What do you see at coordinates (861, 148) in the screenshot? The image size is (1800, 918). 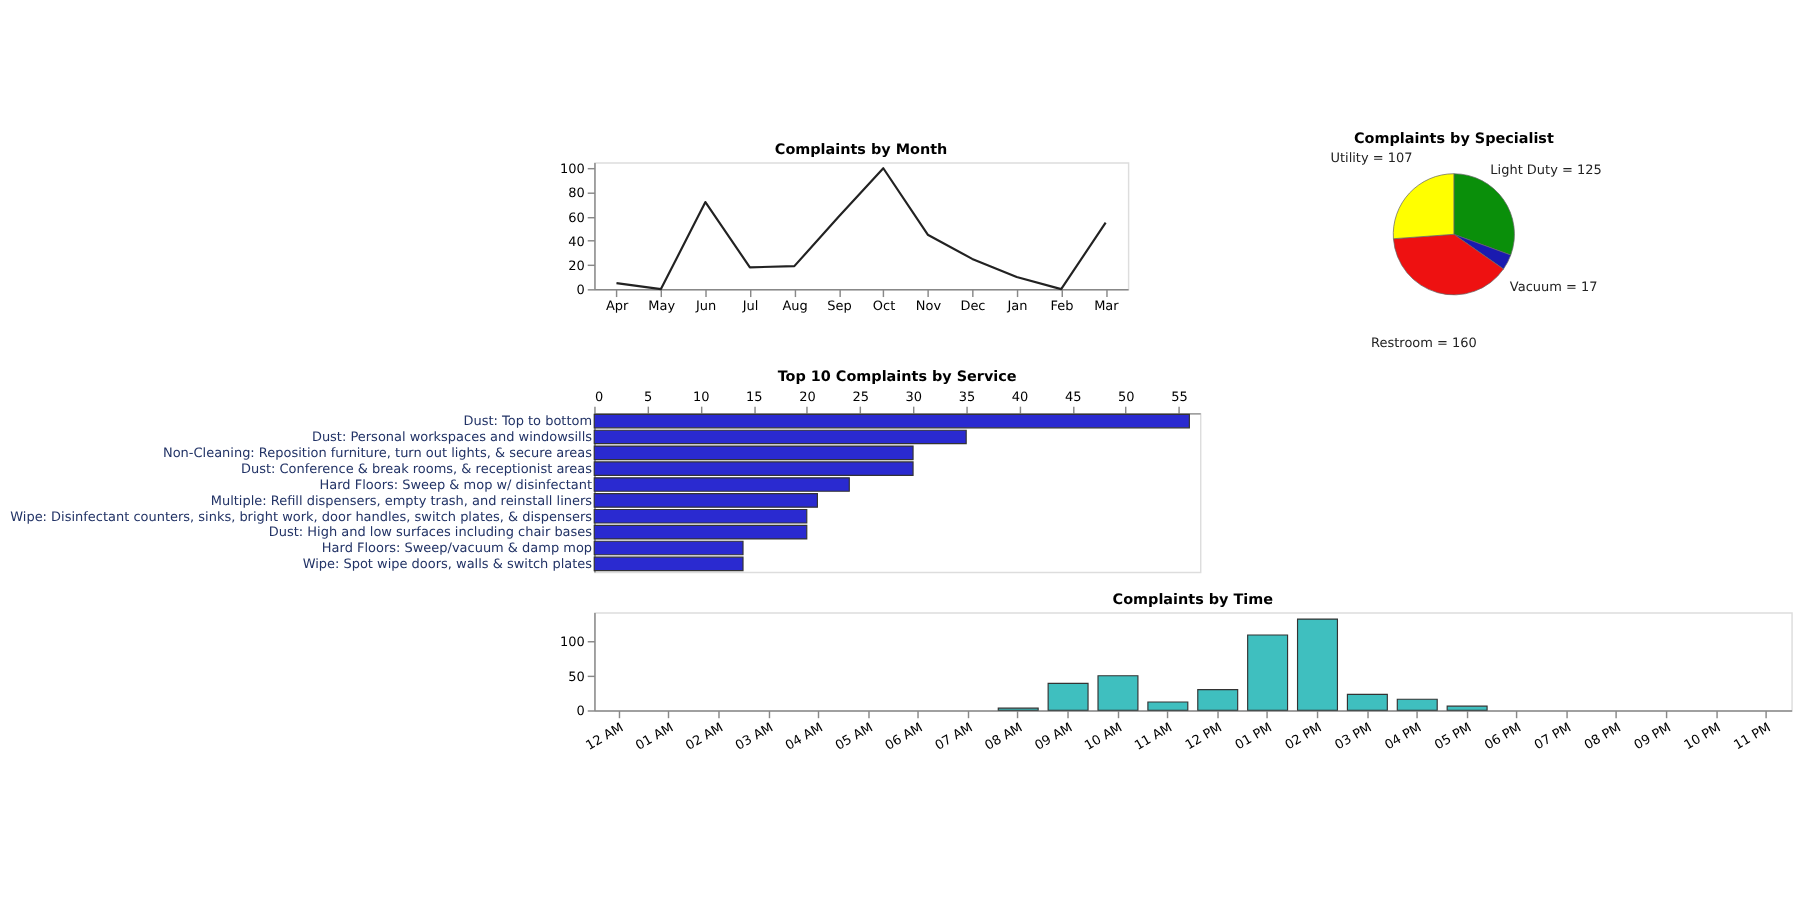 I see `chart-title: Complaints by Month` at bounding box center [861, 148].